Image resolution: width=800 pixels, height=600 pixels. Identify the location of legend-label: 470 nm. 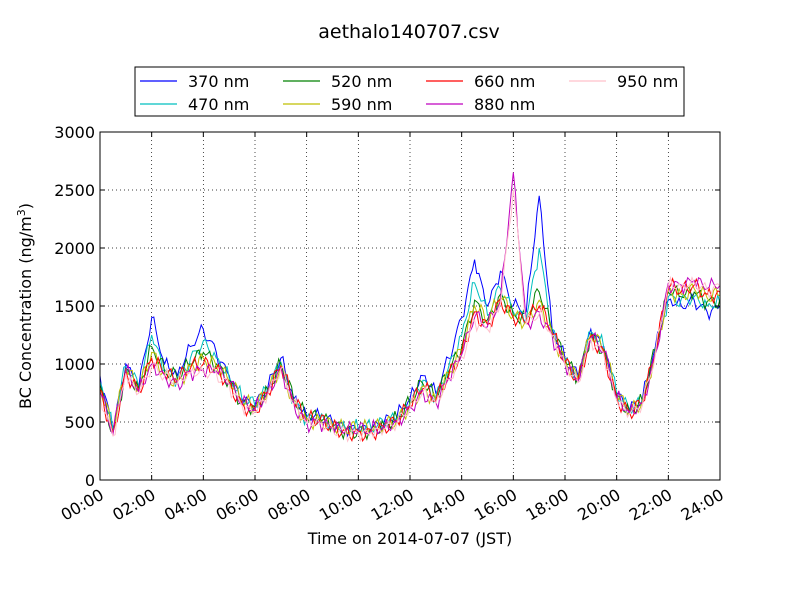
(218, 104).